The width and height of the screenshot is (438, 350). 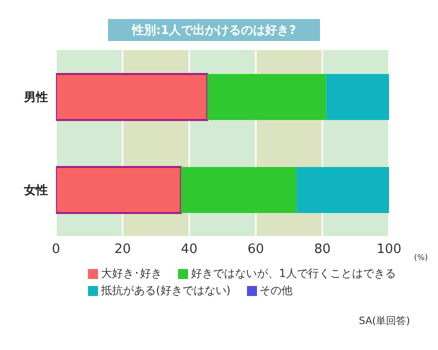 I want to click on y-tick-label: 男性, so click(x=35, y=97).